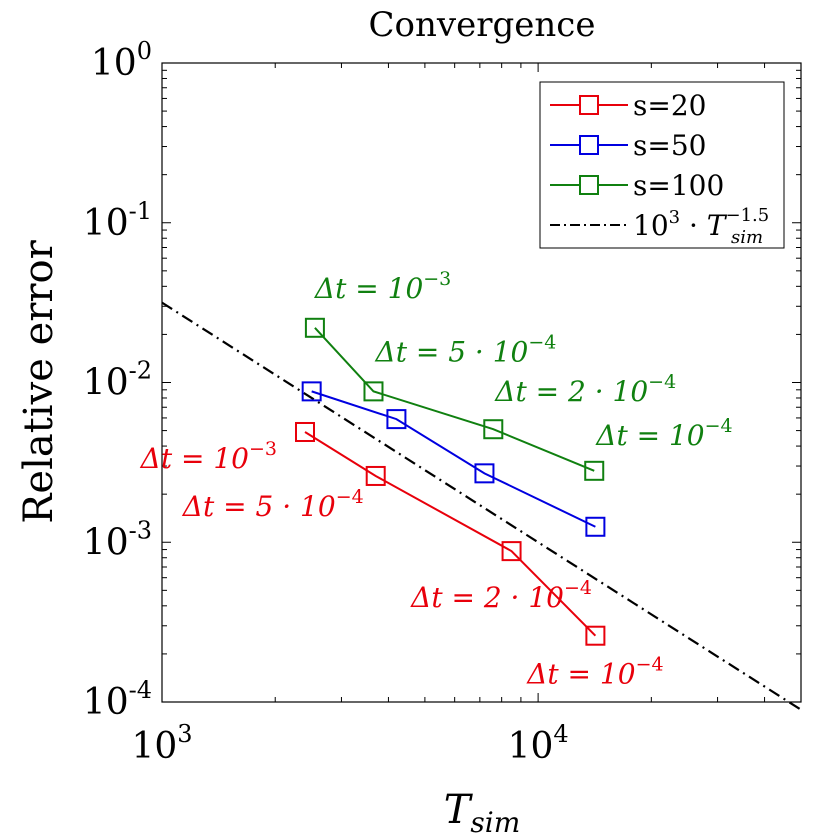 Image resolution: width=830 pixels, height=838 pixels. I want to click on x-axis-label-sub: sim, so click(495, 822).